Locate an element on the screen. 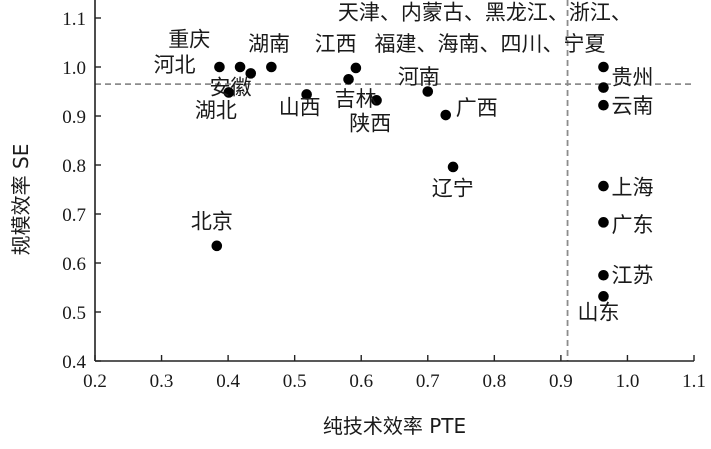 The height and width of the screenshot is (449, 711). point-label: 安徽 is located at coordinates (230, 87).